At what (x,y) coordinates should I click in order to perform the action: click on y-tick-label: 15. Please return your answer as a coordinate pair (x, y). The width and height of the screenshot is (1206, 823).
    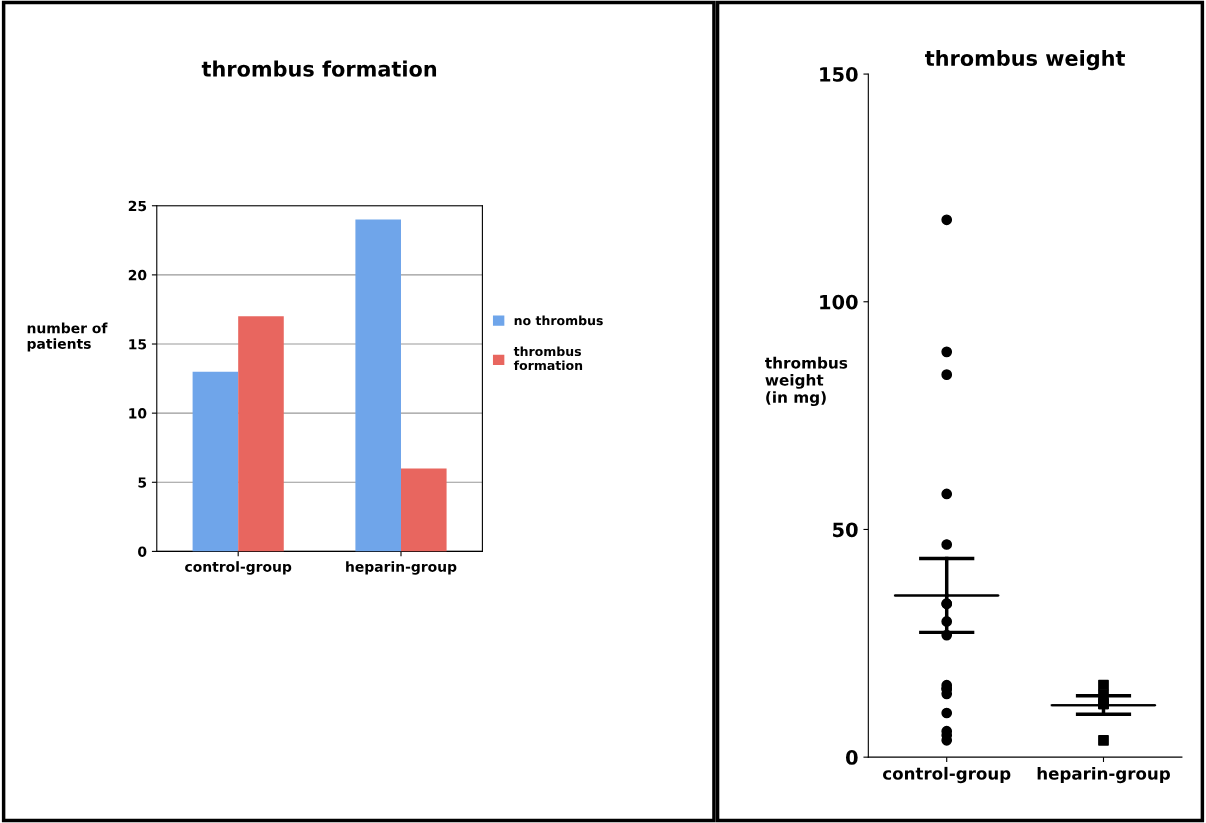
    Looking at the image, I should click on (138, 344).